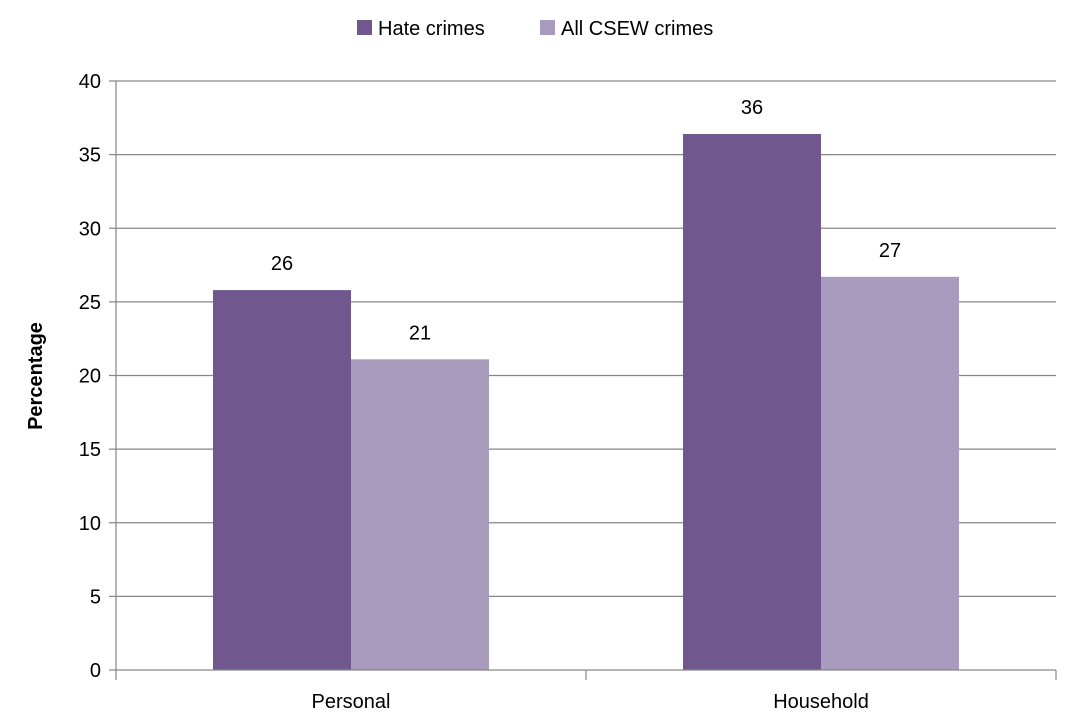 This screenshot has height=714, width=1072. Describe the element at coordinates (637, 29) in the screenshot. I see `legend-label-all-csew-crimes: All CSEW crimes` at that location.